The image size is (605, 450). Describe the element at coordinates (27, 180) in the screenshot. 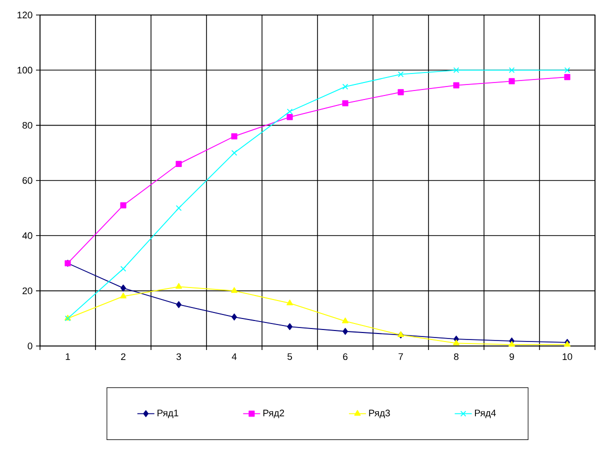

I see `y-tick-label: 60` at that location.